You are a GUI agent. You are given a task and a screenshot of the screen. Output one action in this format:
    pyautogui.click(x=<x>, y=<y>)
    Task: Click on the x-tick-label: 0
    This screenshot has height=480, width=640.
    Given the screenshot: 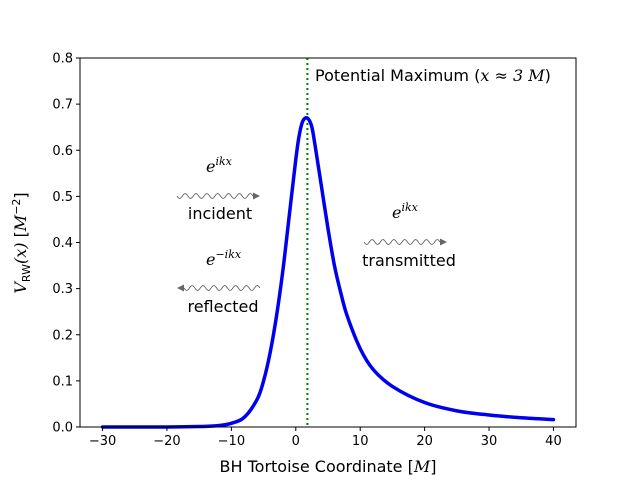 What is the action you would take?
    pyautogui.click(x=296, y=441)
    